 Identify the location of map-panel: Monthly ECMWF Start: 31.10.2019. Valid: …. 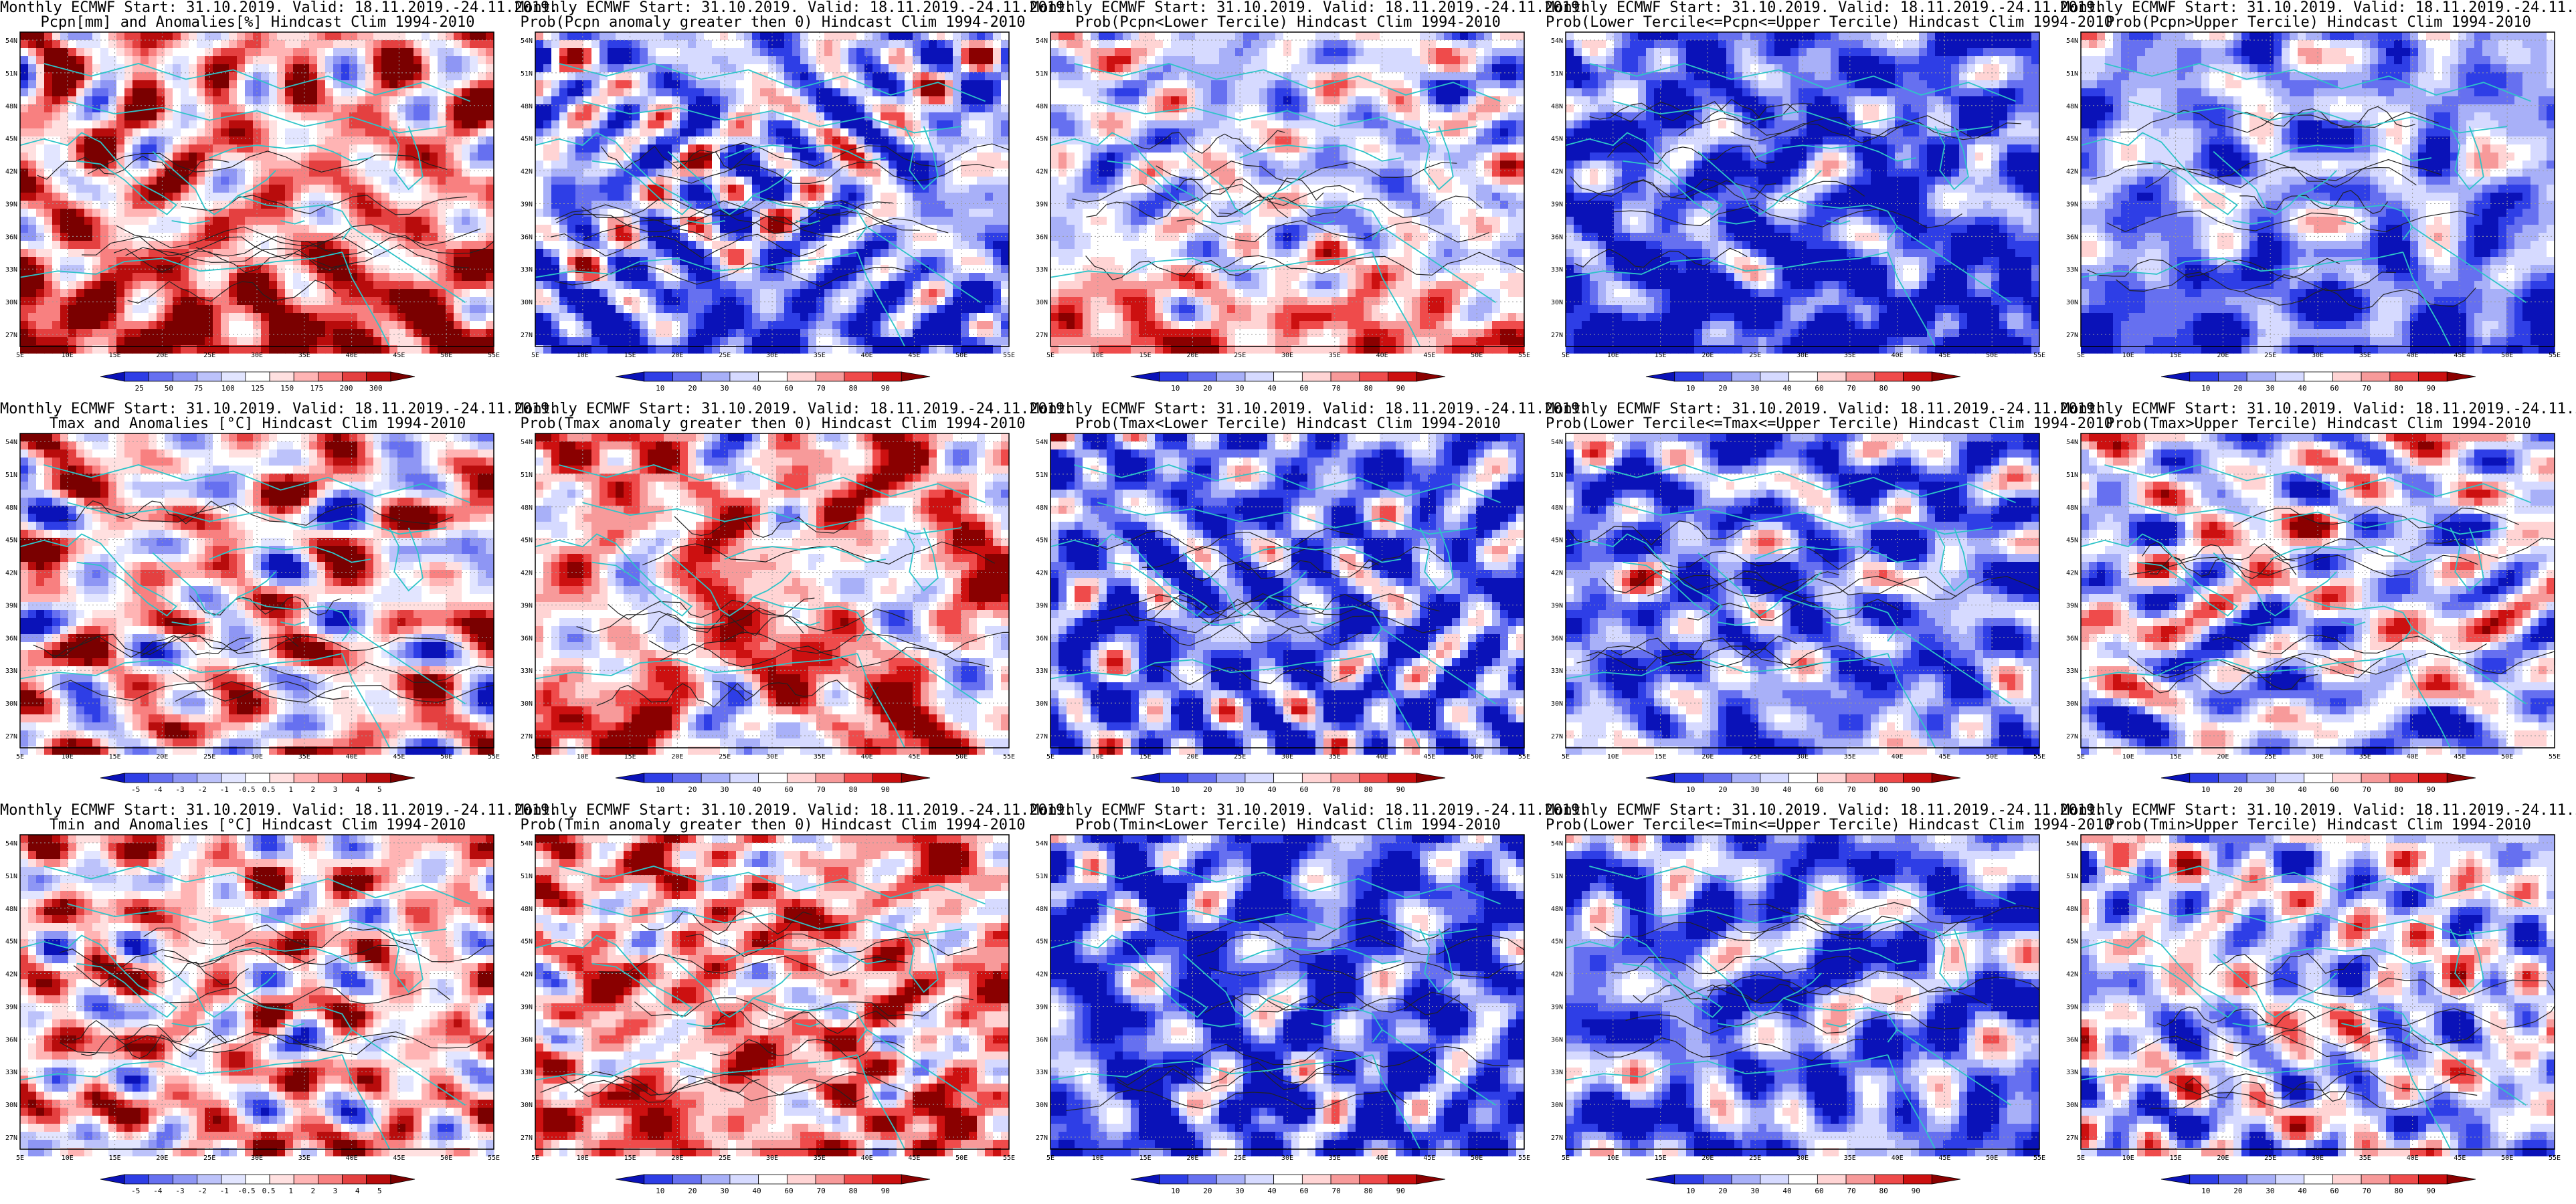
(1829, 1003).